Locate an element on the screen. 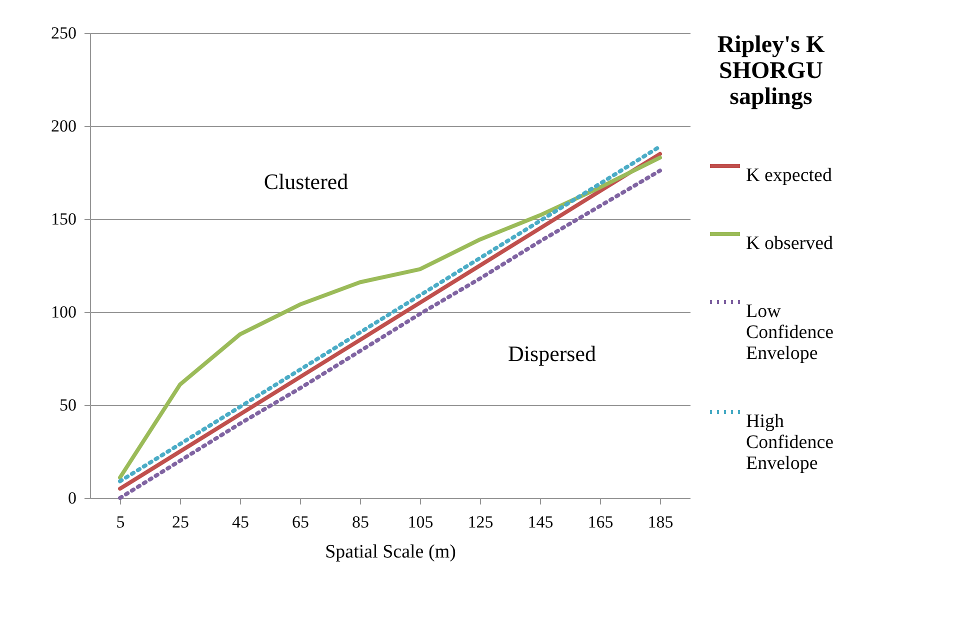 The height and width of the screenshot is (624, 972). x-tick-label: 25 is located at coordinates (180, 522).